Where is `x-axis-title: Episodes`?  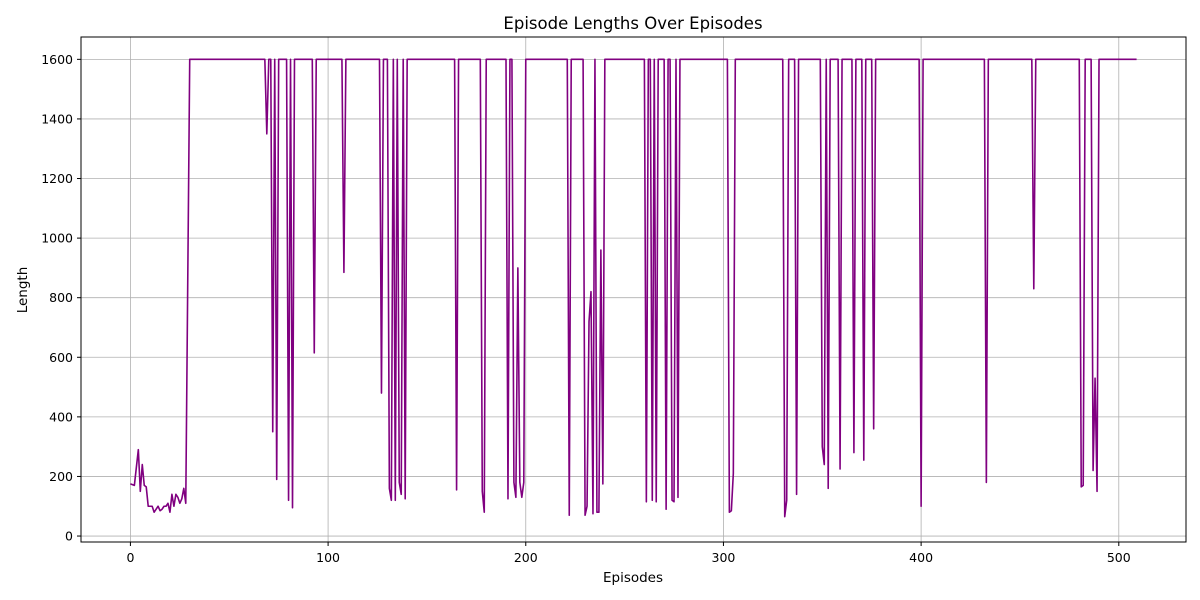
x-axis-title: Episodes is located at coordinates (633, 578).